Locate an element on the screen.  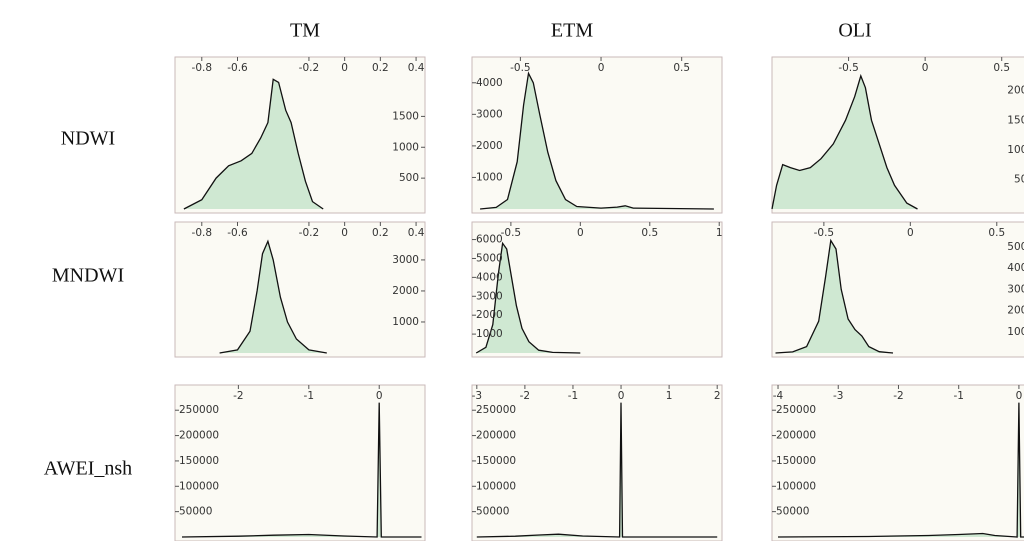
histogram: -2 -1 0 50000 100000 150000 200000 250000 is located at coordinates (300, 462).